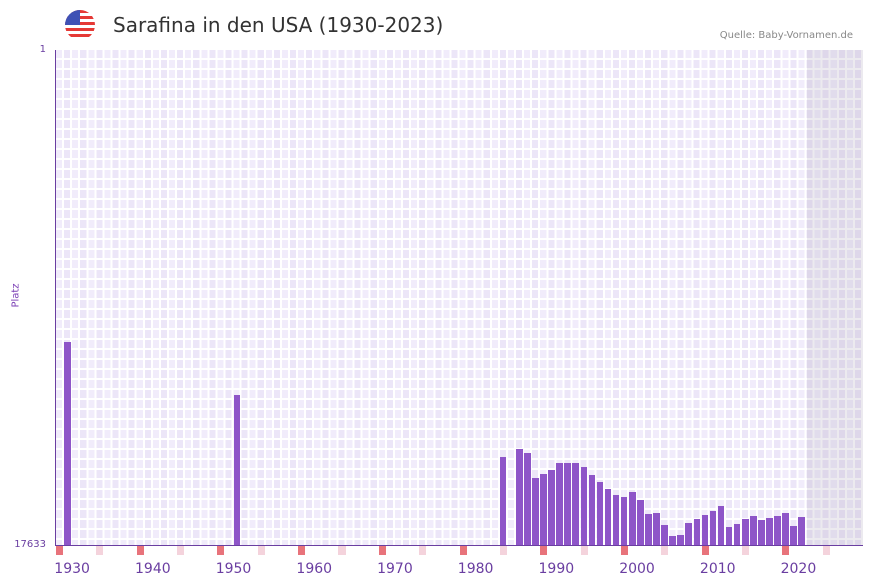 Image resolution: width=873 pixels, height=587 pixels. What do you see at coordinates (153, 569) in the screenshot?
I see `x-tick-label: 1940` at bounding box center [153, 569].